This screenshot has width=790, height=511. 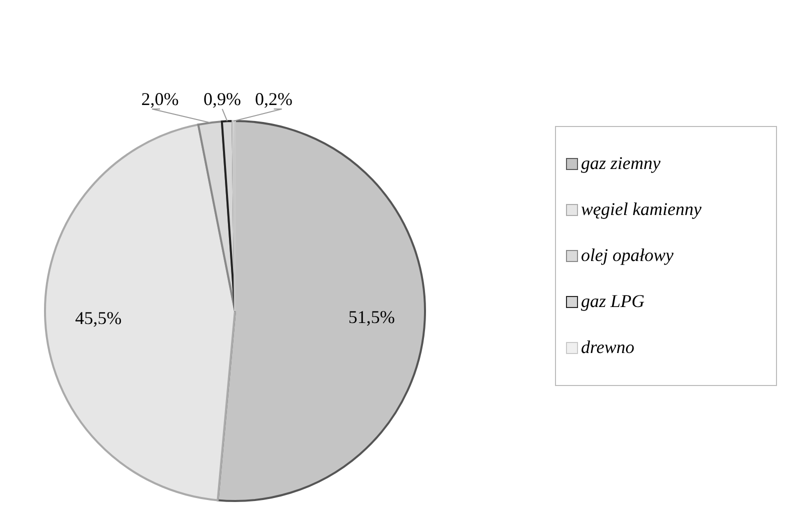 I want to click on data-label: 45,5%, so click(x=98, y=318).